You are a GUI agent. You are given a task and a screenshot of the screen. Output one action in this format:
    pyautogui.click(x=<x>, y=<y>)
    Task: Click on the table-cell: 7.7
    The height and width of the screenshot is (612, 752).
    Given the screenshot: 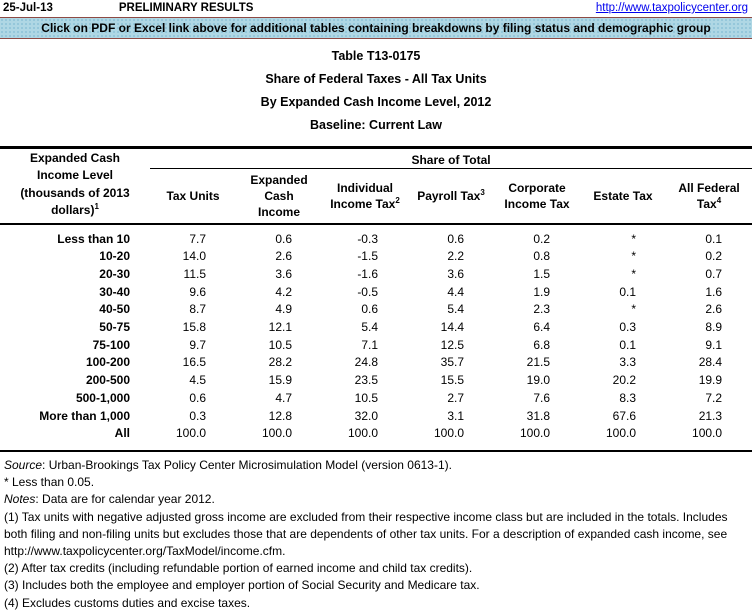 What is the action you would take?
    pyautogui.click(x=197, y=238)
    